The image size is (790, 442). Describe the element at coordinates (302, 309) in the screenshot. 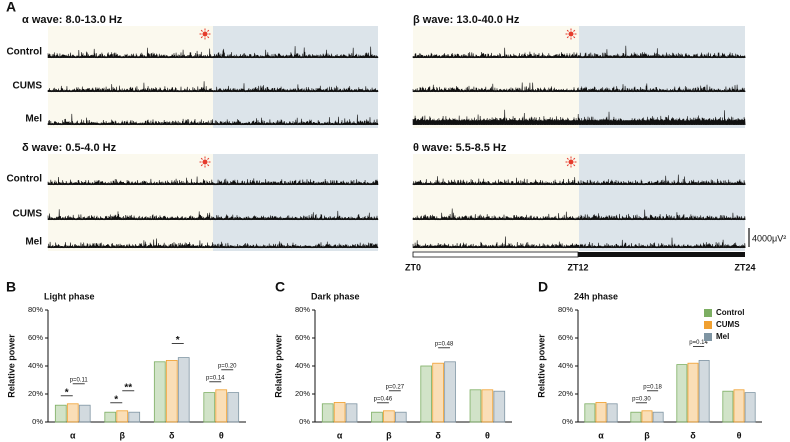

I see `y-tick-label: 80%` at that location.